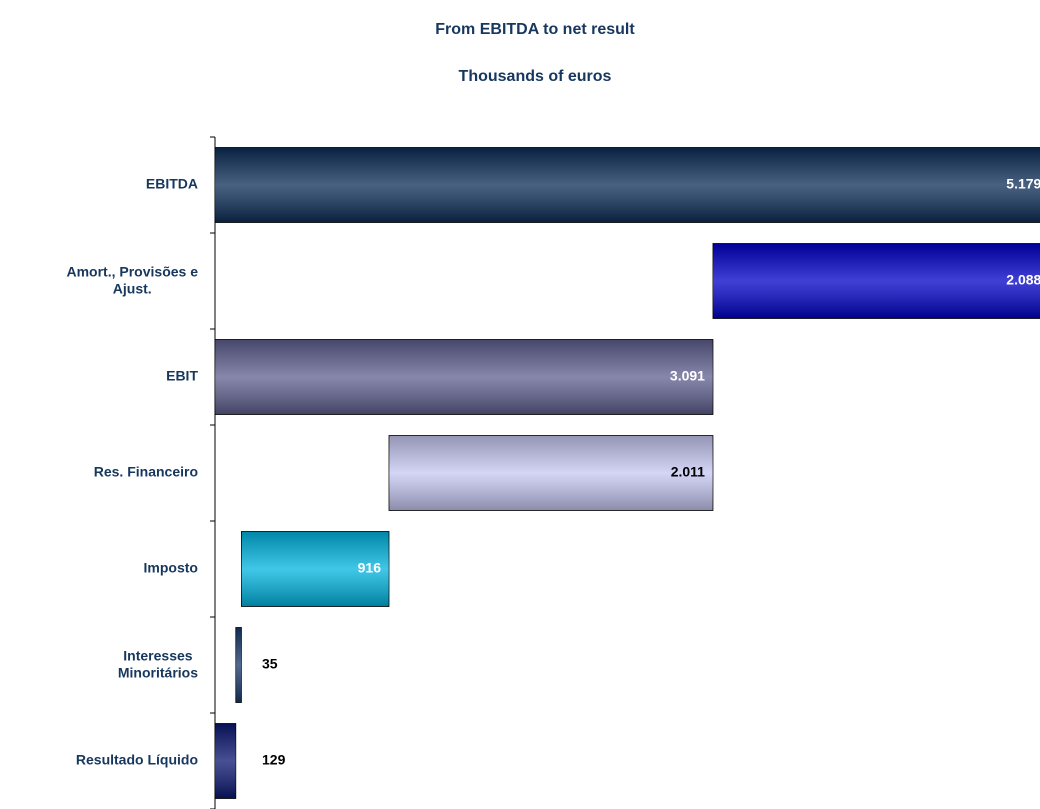 The height and width of the screenshot is (809, 1040). I want to click on category-label: Resultado Líquido, so click(137, 760).